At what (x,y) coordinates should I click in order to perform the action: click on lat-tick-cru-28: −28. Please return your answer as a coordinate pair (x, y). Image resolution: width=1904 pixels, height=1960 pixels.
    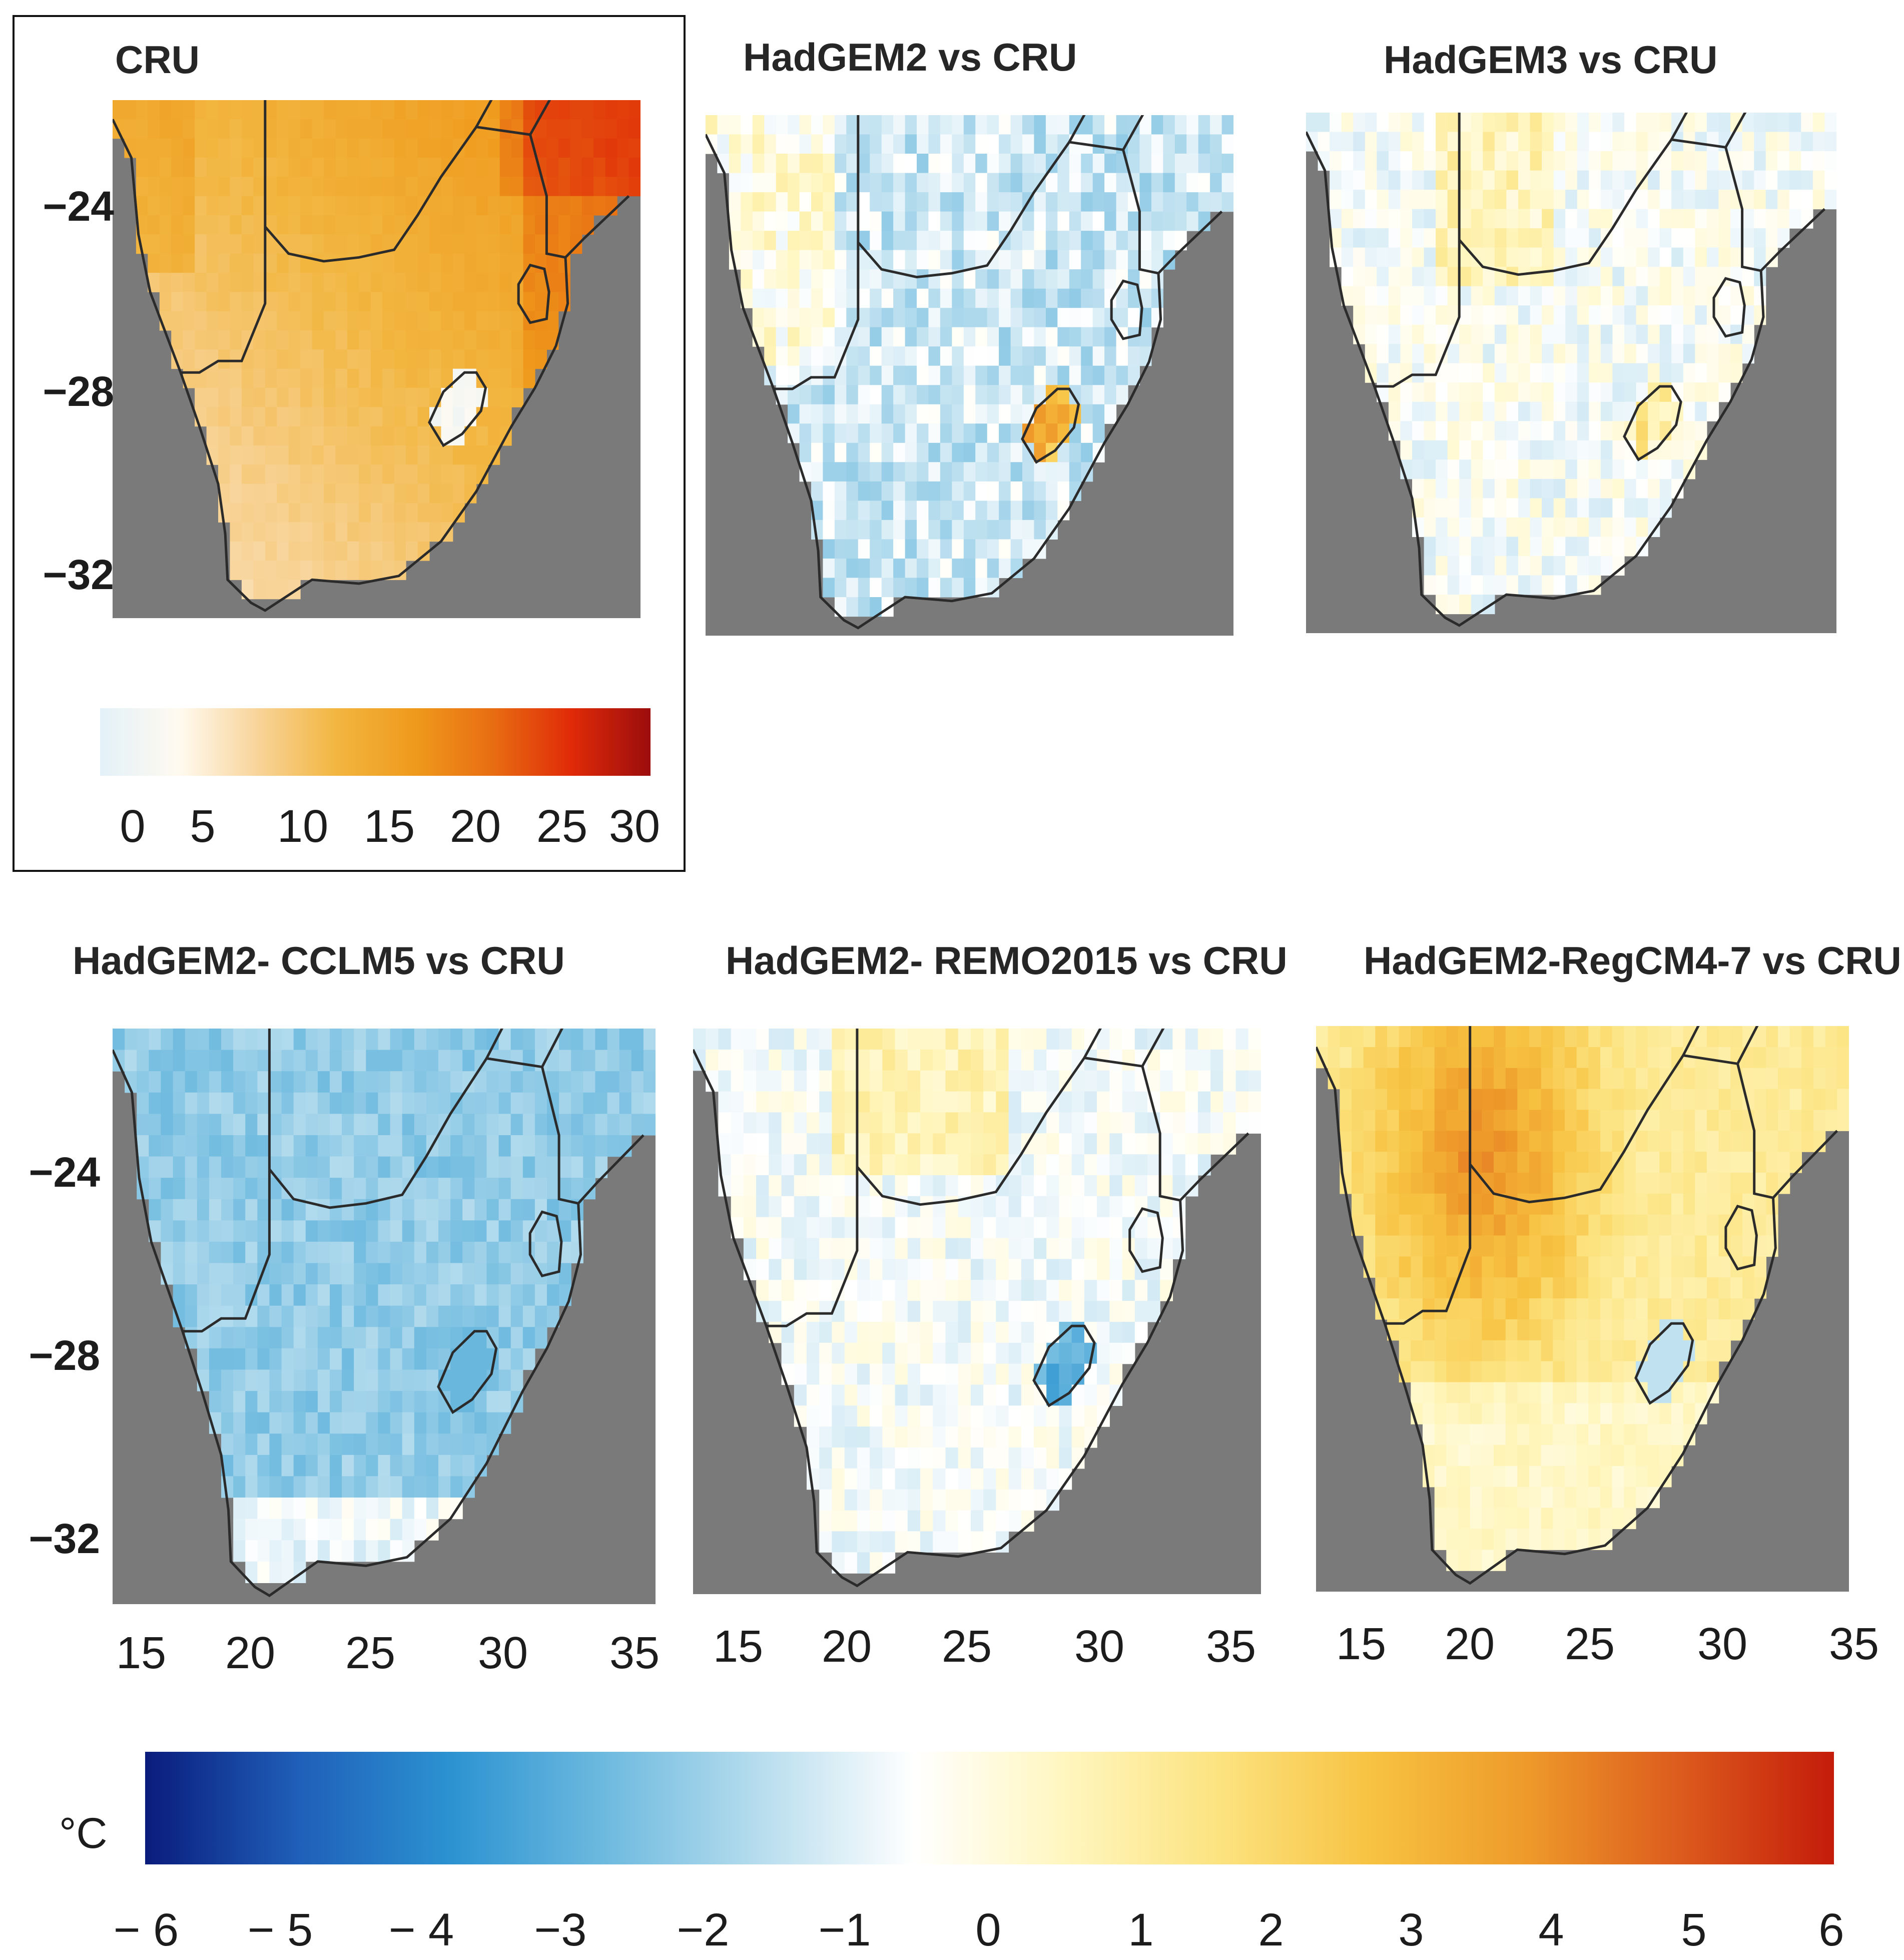
    Looking at the image, I should click on (79, 391).